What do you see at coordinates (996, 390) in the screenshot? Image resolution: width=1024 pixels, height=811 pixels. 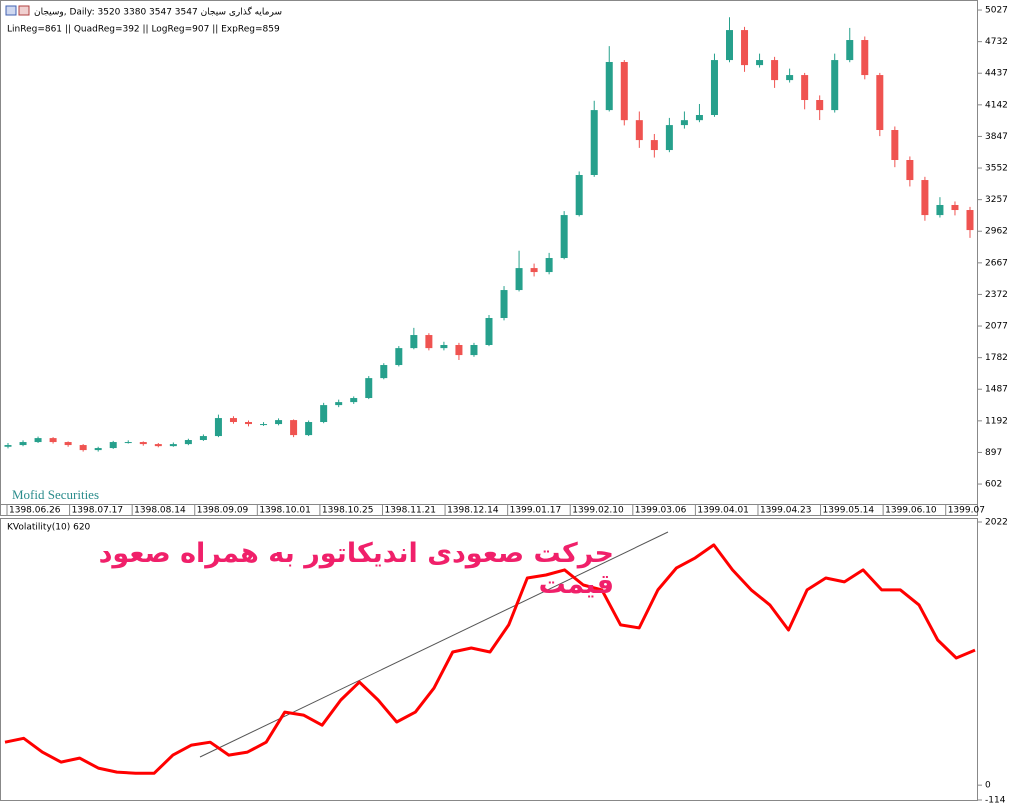 I see `y-tick-label: 1487` at bounding box center [996, 390].